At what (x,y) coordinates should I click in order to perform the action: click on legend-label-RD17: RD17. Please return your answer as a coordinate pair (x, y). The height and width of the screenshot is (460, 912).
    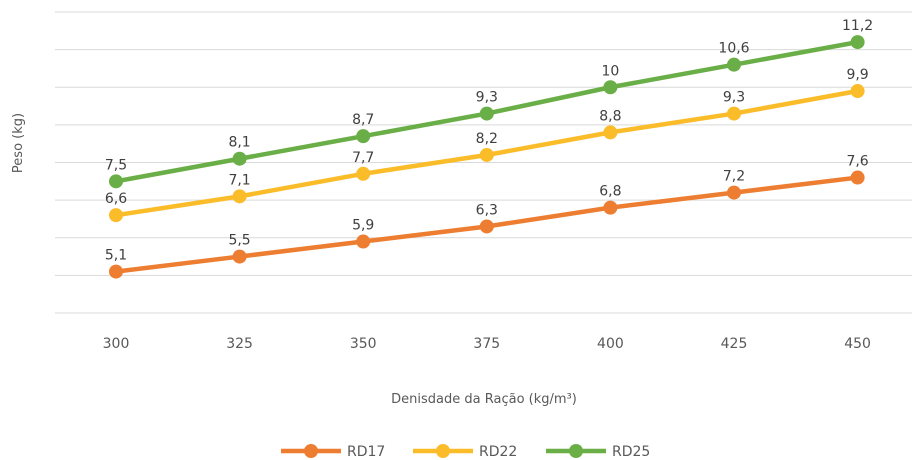
    Looking at the image, I should click on (366, 452).